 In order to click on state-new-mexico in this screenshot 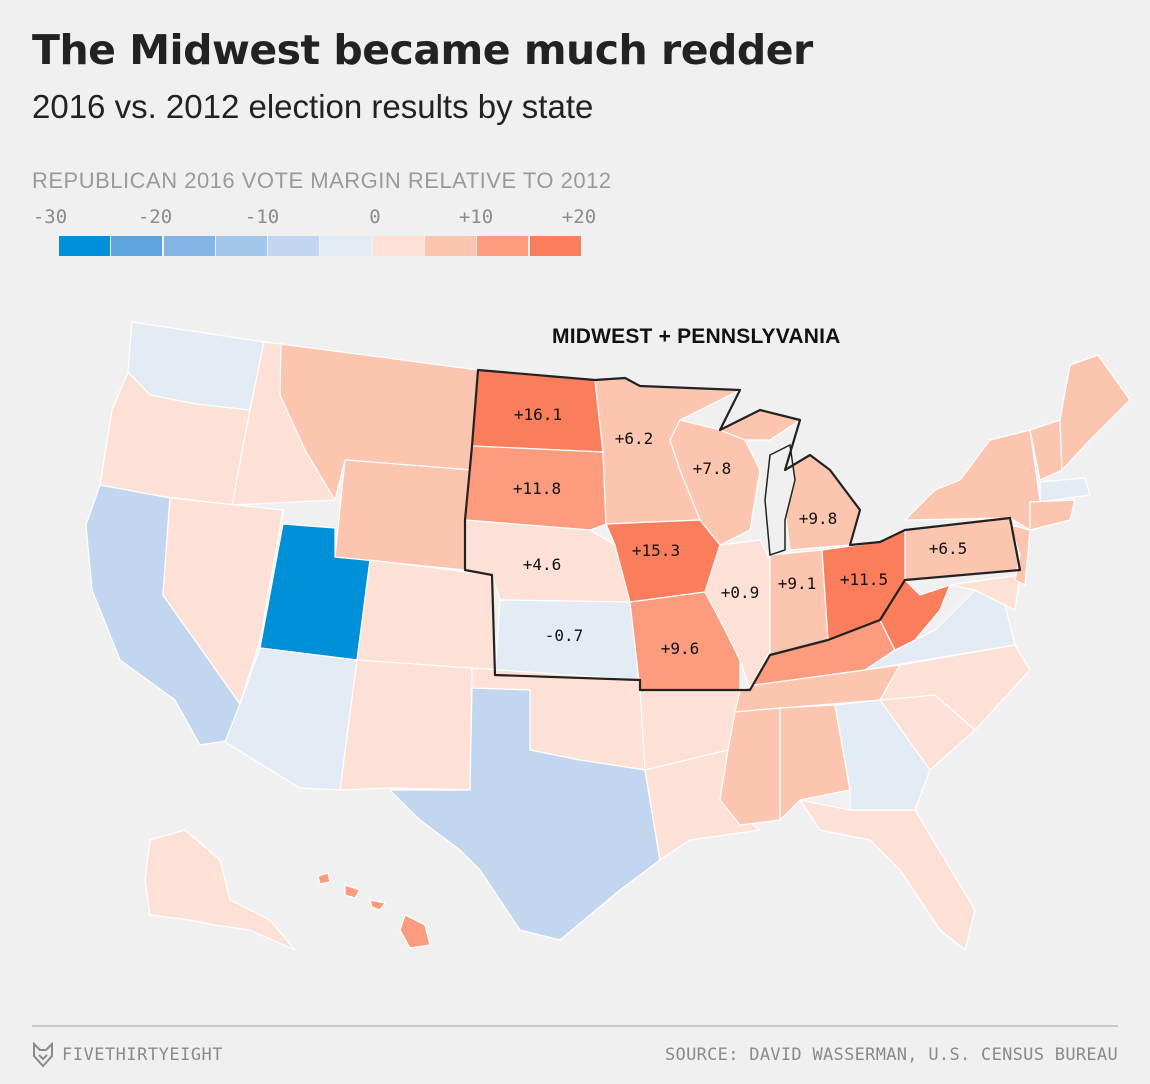, I will do `click(406, 725)`.